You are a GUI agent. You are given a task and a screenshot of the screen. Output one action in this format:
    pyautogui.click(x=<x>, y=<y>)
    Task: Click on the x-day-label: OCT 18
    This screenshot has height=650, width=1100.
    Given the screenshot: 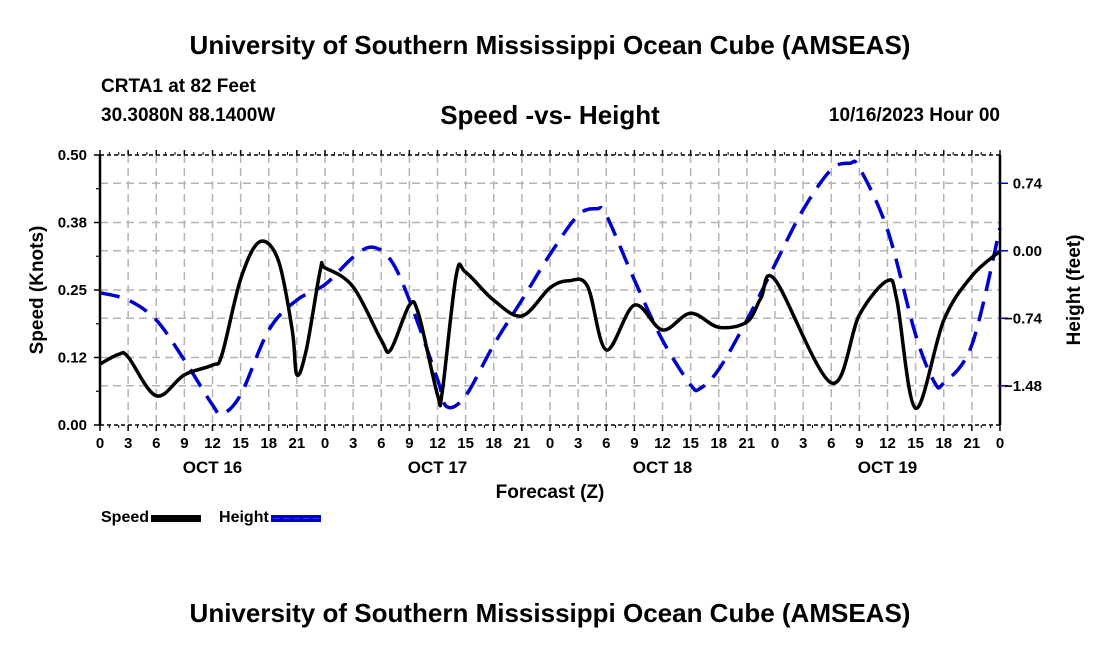 What is the action you would take?
    pyautogui.click(x=663, y=467)
    